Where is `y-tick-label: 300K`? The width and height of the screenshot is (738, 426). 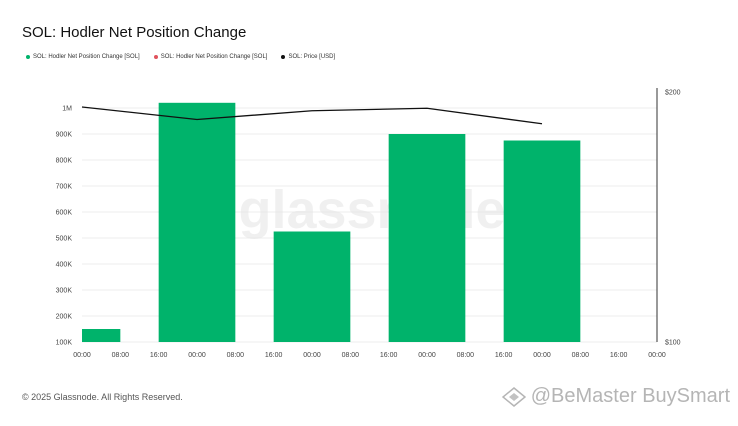 y-tick-label: 300K is located at coordinates (64, 291).